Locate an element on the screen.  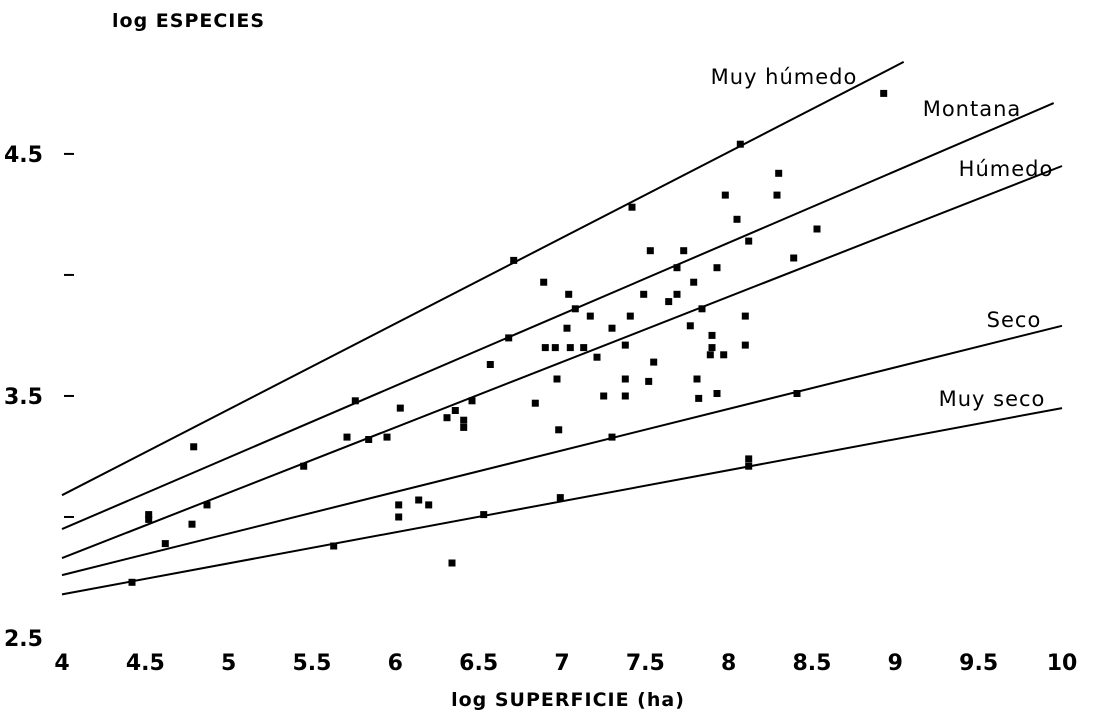
y-tick-label: 4.5 is located at coordinates (23, 155).